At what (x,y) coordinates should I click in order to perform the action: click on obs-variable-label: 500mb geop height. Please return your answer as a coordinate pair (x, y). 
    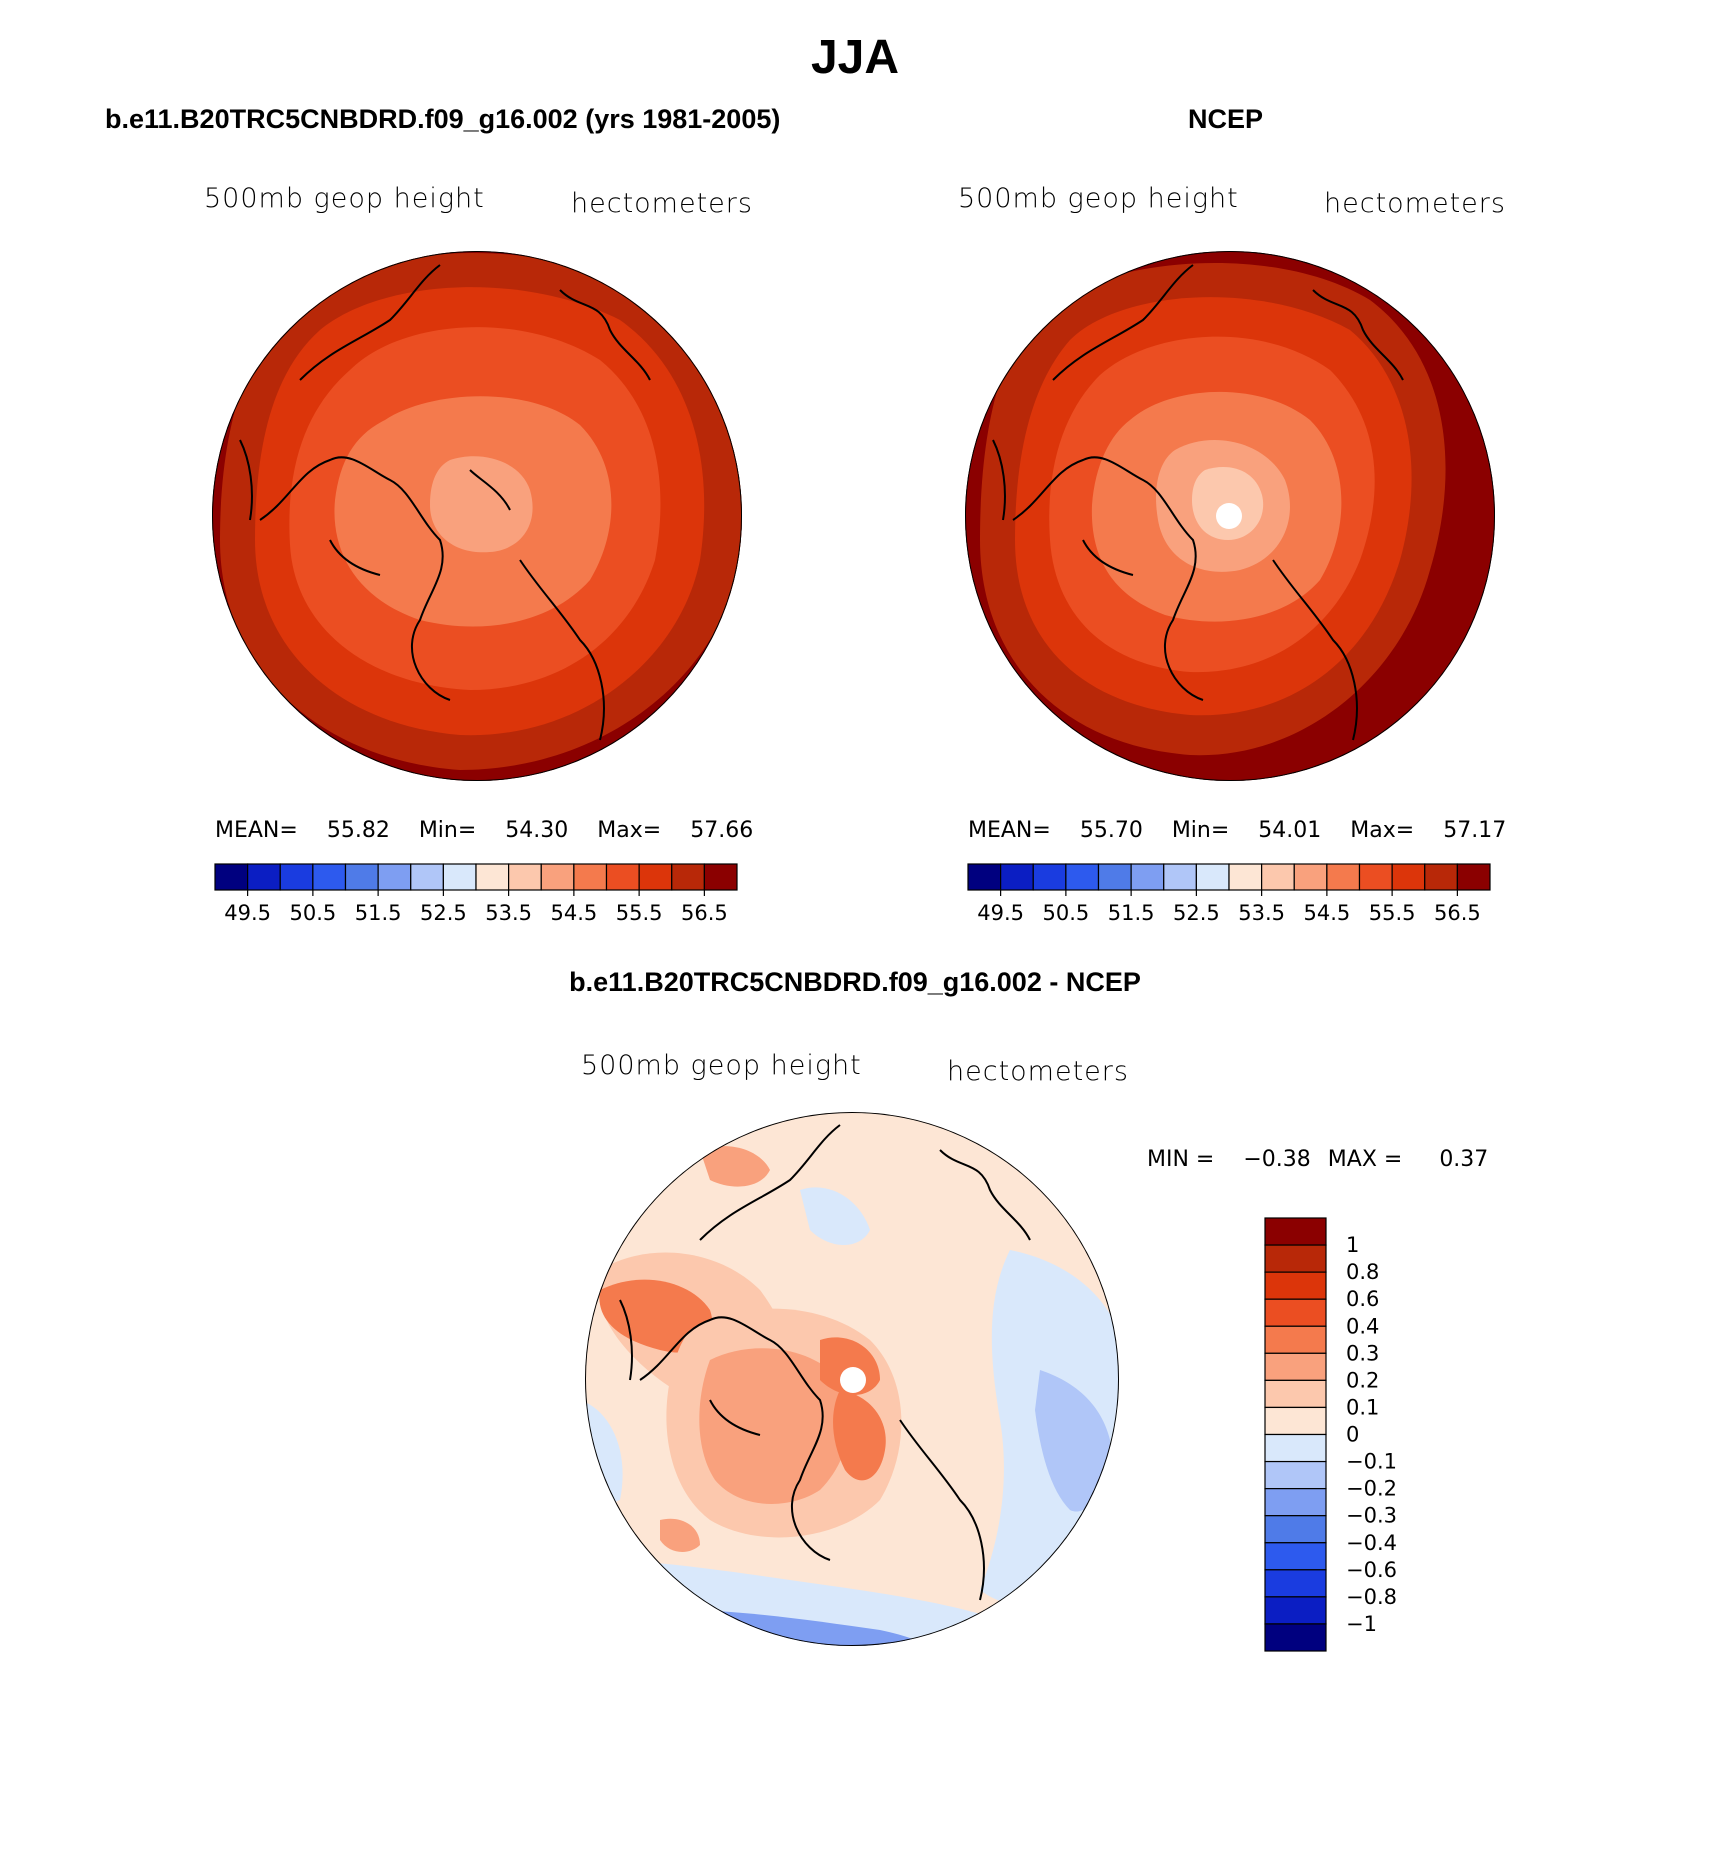
    Looking at the image, I should click on (1098, 198).